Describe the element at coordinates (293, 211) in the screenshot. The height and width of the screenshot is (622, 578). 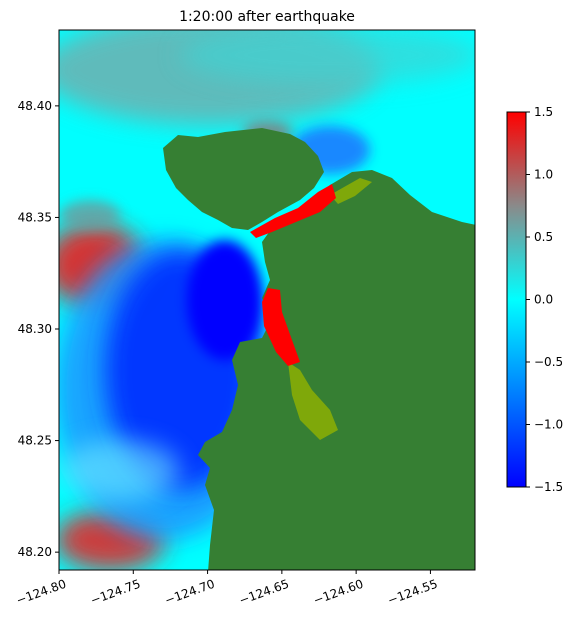
I see `inundation-north` at that location.